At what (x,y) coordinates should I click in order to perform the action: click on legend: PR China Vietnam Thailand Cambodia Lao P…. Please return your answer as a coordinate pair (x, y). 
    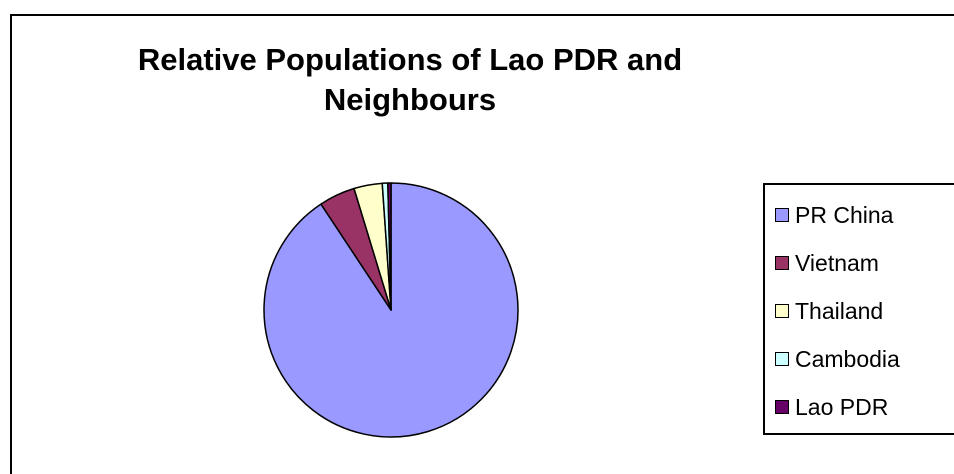
    Looking at the image, I should click on (858, 309).